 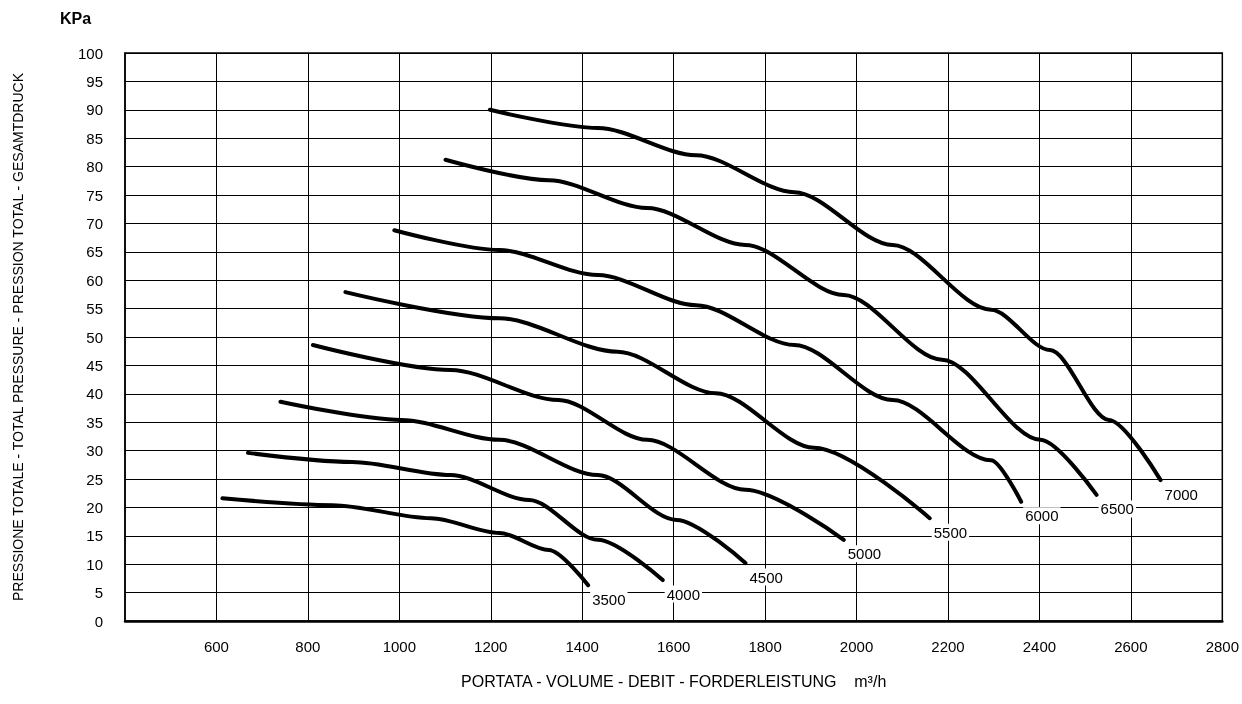 What do you see at coordinates (1131, 646) in the screenshot?
I see `x-tick-label: 2600` at bounding box center [1131, 646].